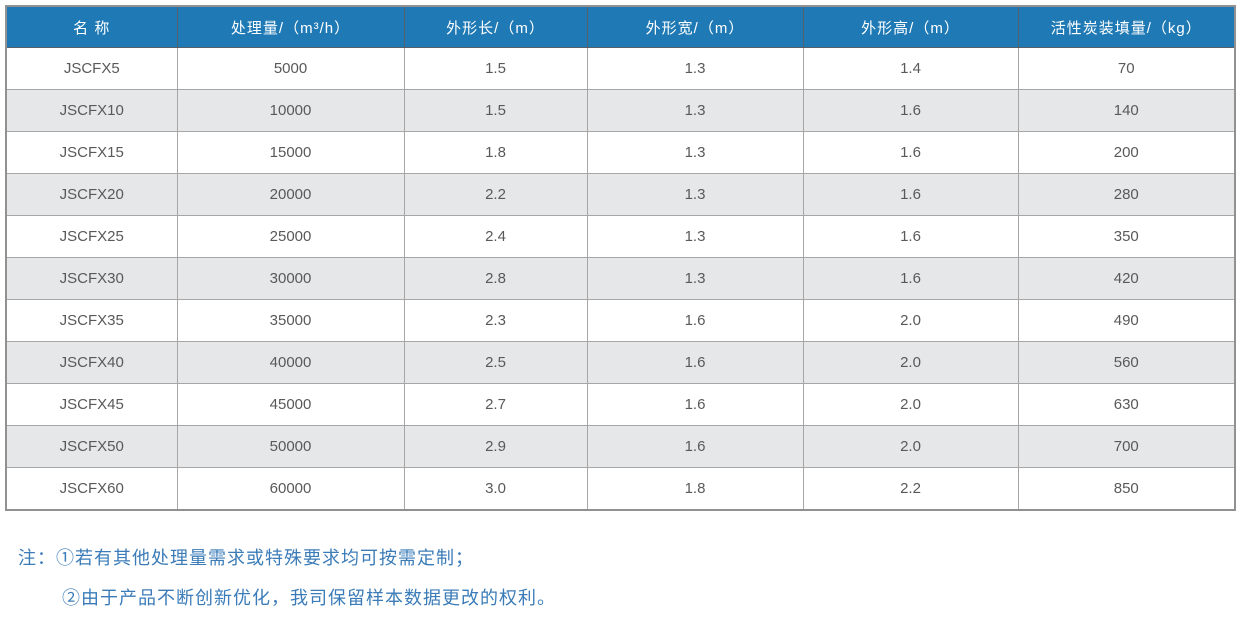  Describe the element at coordinates (91, 404) in the screenshot. I see `table-cell: JSCFX45` at that location.